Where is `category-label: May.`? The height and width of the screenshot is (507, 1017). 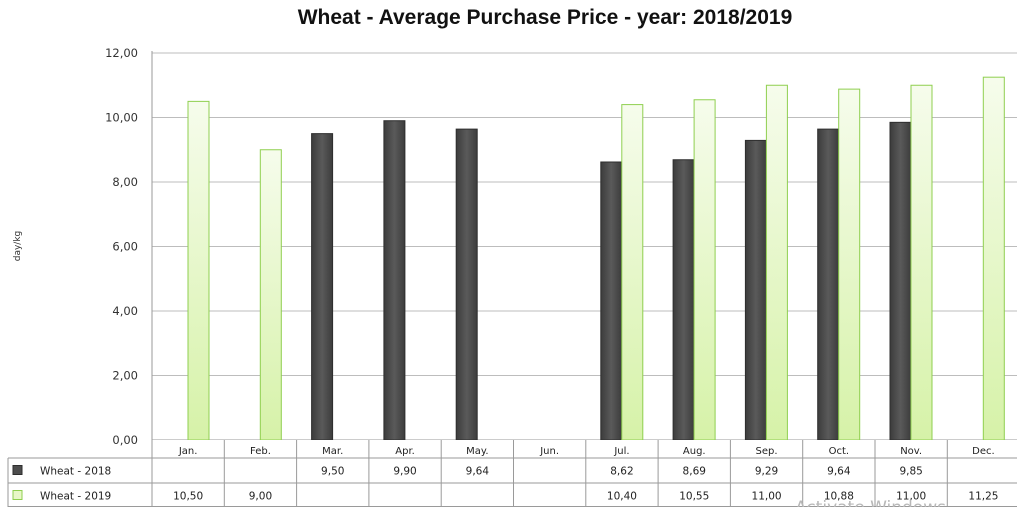 category-label: May. is located at coordinates (477, 451).